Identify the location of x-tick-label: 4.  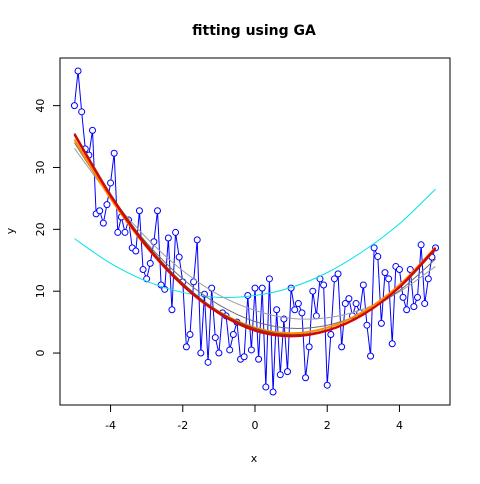
(399, 425).